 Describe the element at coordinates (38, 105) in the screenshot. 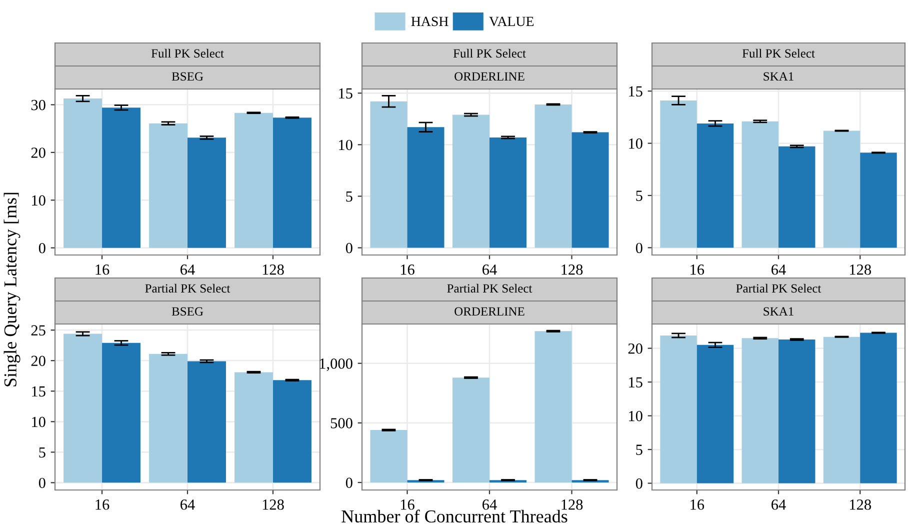

I see `y-tick-label: 30` at that location.